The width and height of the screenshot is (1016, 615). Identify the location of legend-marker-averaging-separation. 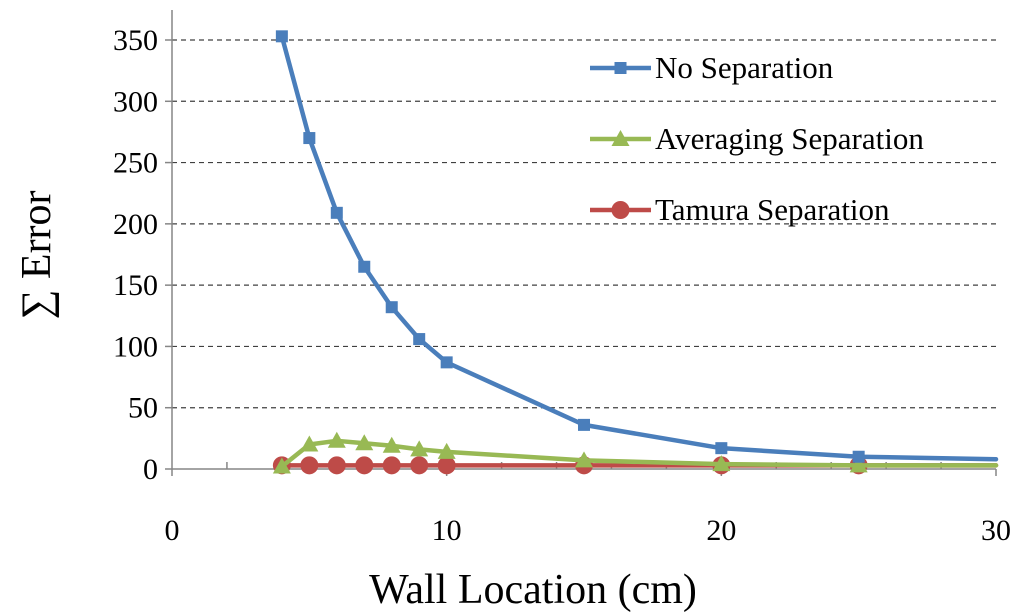
(620, 138).